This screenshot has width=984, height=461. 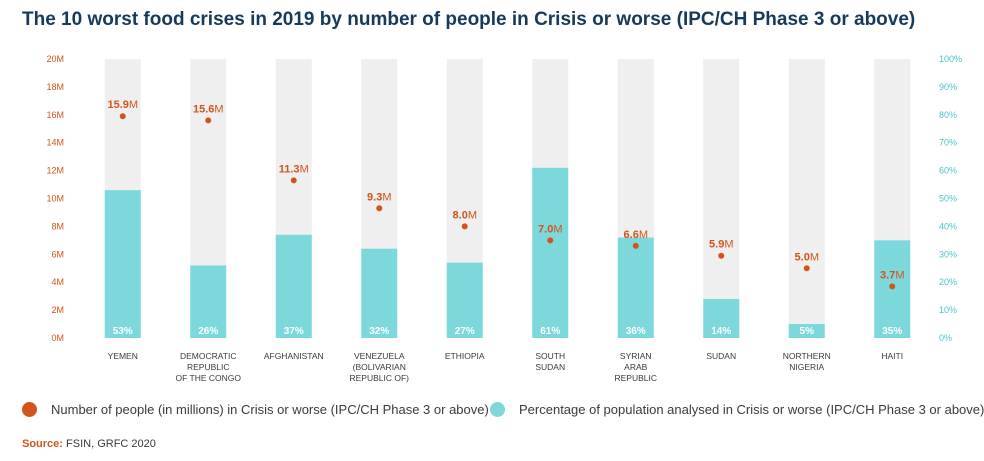 What do you see at coordinates (57, 338) in the screenshot?
I see `y-left-tick-label: 0M` at bounding box center [57, 338].